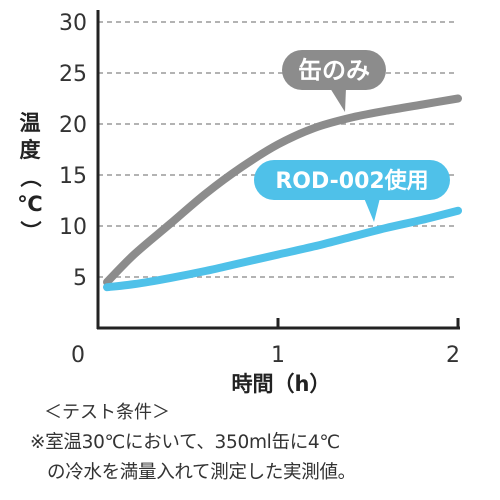 The height and width of the screenshot is (500, 500). I want to click on callout-2: ROD-002使用, so click(352, 191).